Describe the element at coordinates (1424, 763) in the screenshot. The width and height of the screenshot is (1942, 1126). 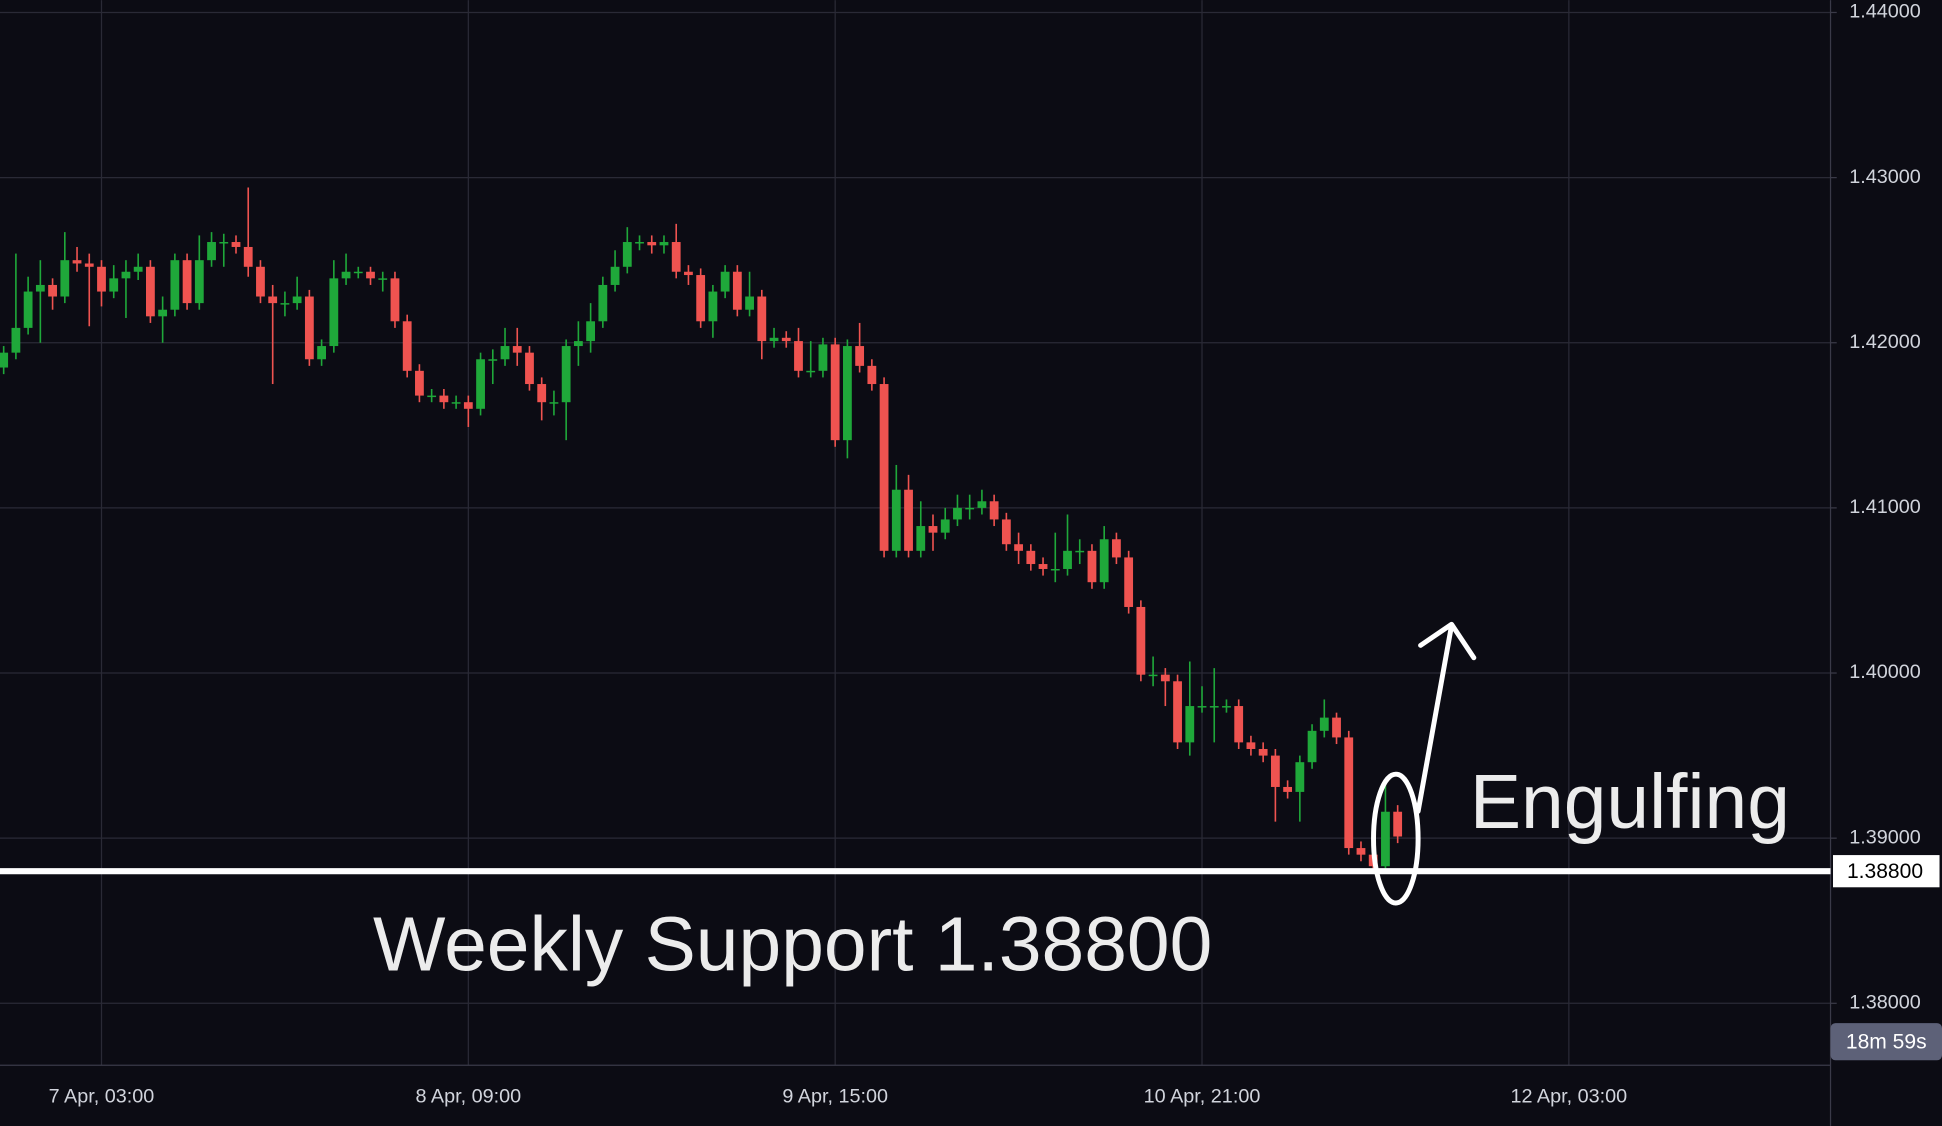
I see `drawings` at that location.